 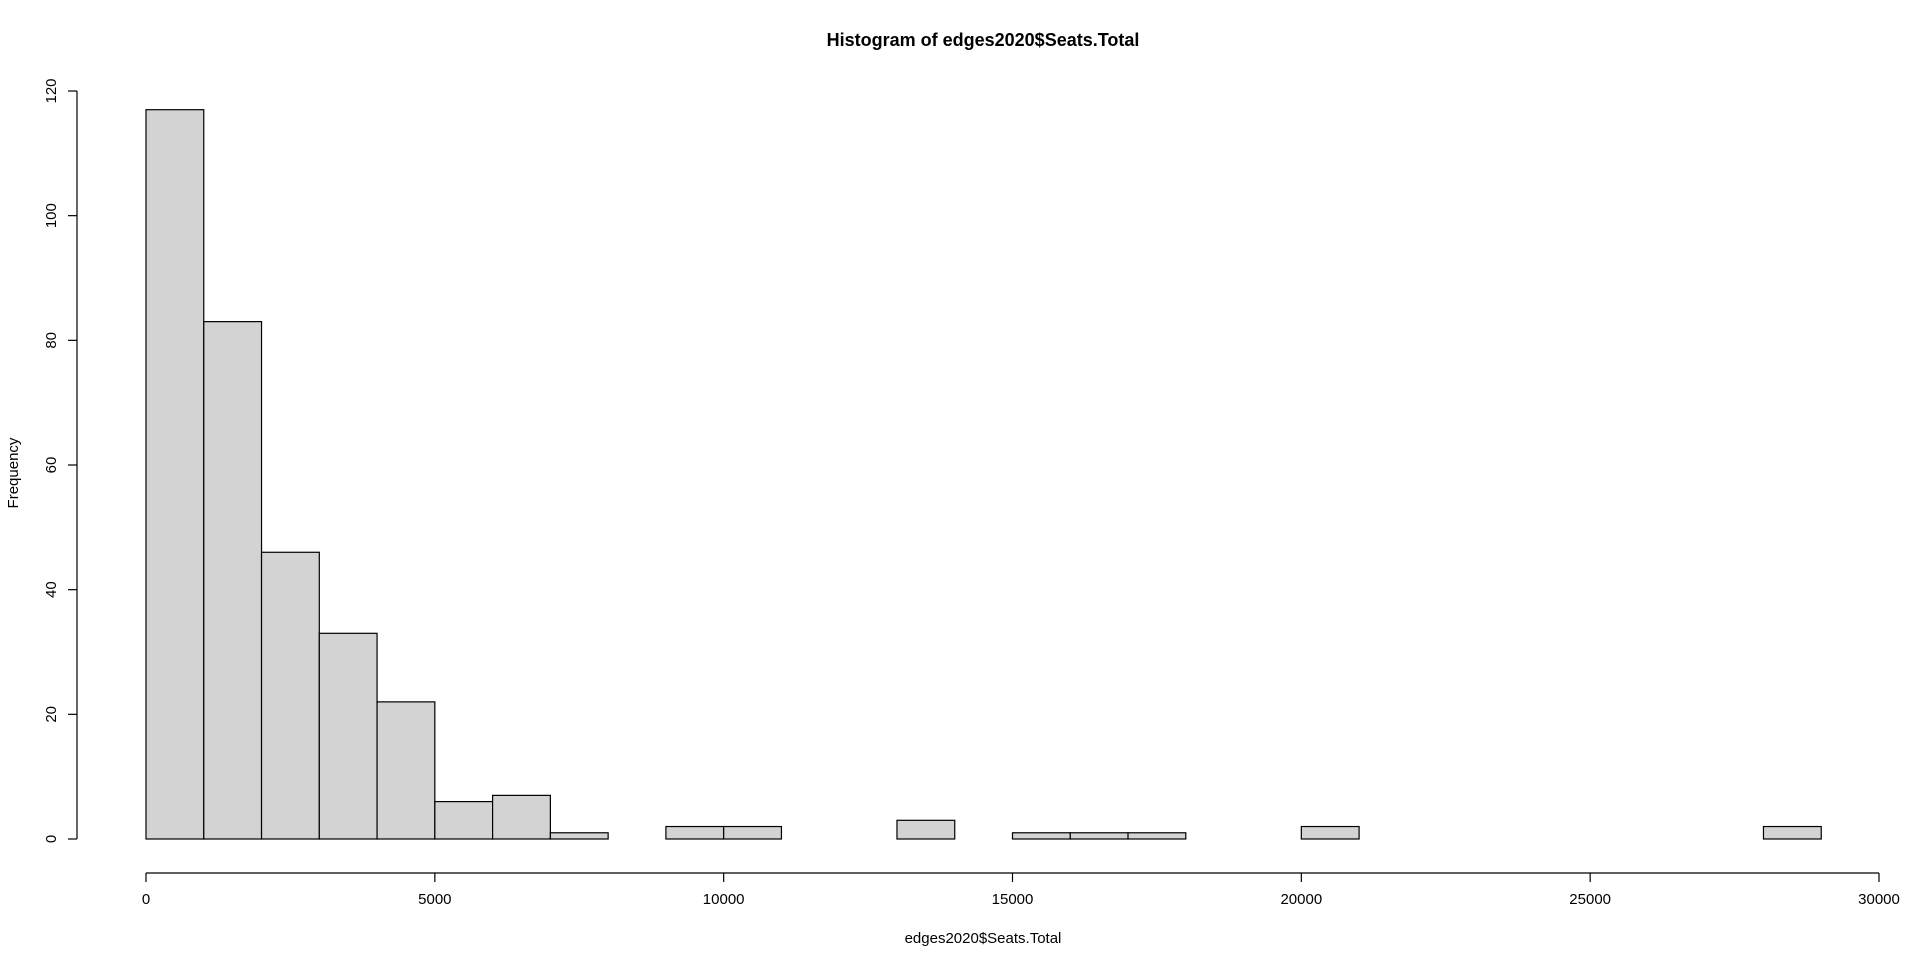 What do you see at coordinates (983, 938) in the screenshot?
I see `x-axis-title: edges2020$Seats.Total` at bounding box center [983, 938].